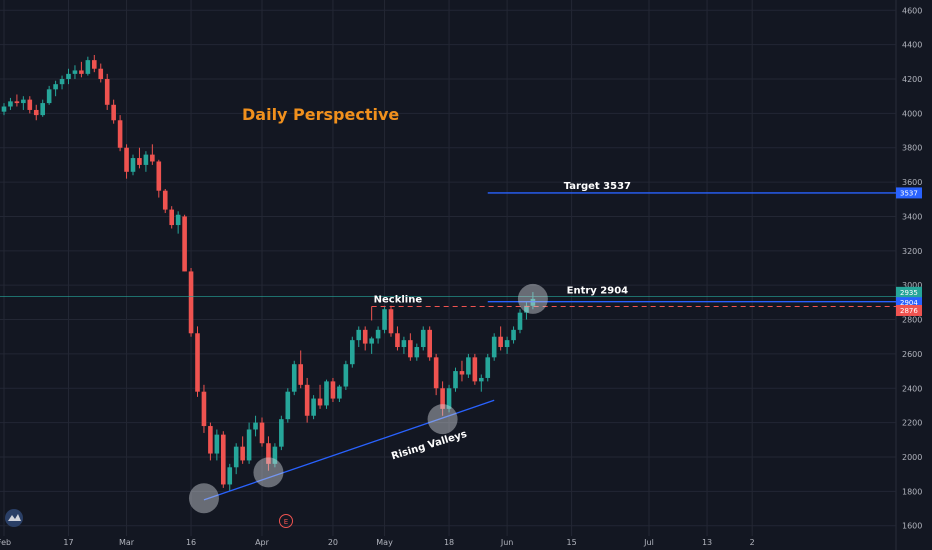  I want to click on entry-marker, so click(532, 298).